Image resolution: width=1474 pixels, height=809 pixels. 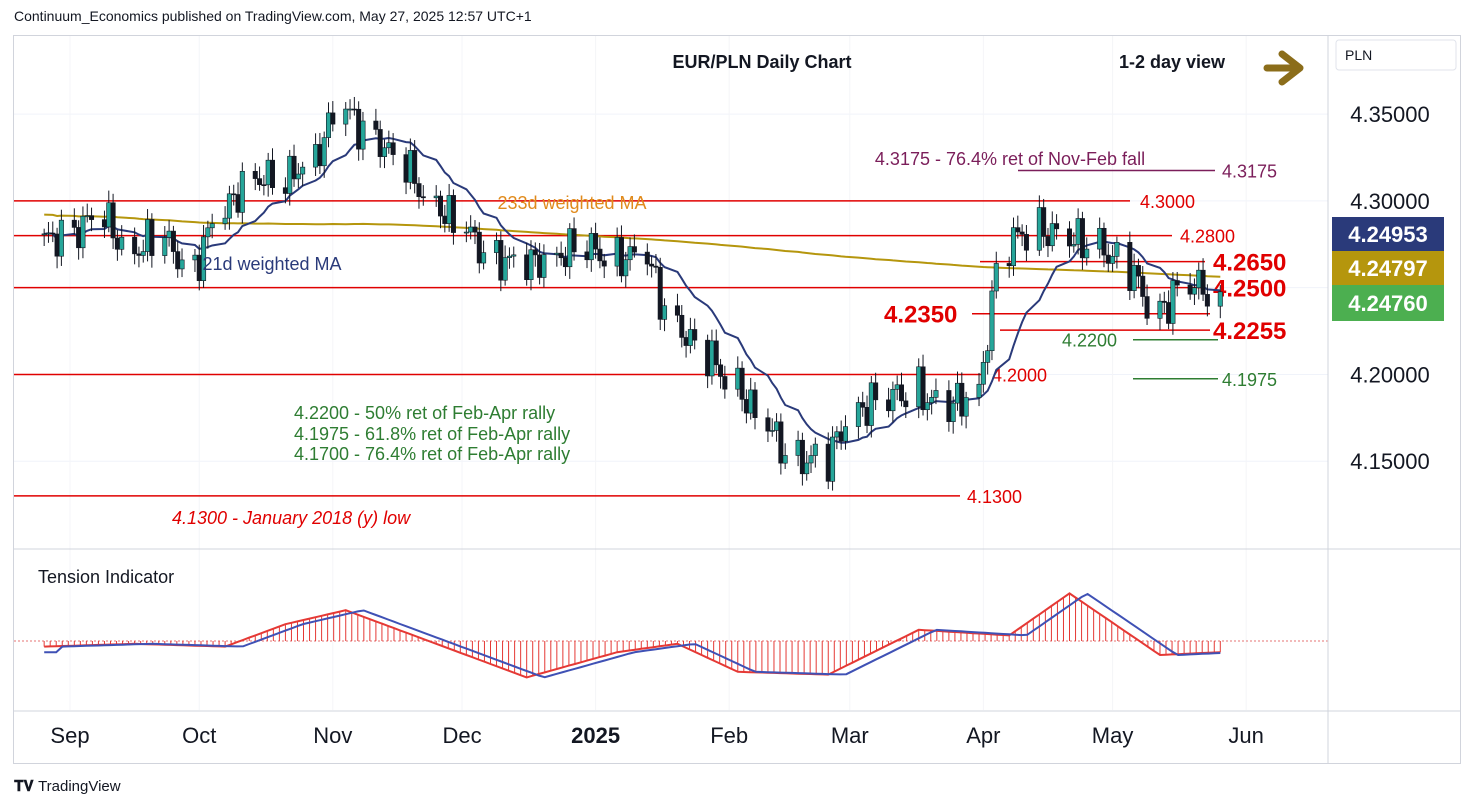 I want to click on tension-blue-line, so click(x=632, y=635).